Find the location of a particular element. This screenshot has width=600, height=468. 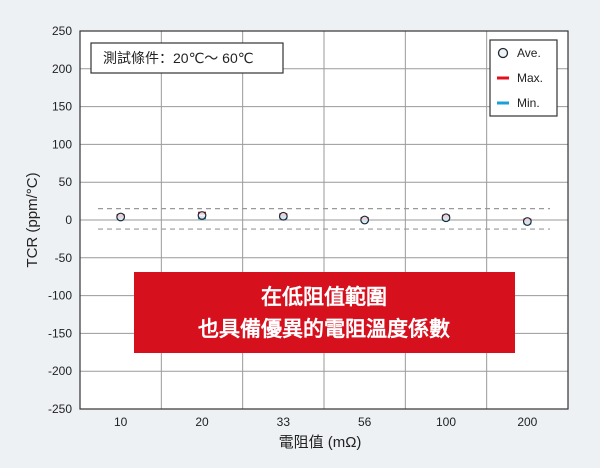

y-tick-label: -150 is located at coordinates (60, 333).